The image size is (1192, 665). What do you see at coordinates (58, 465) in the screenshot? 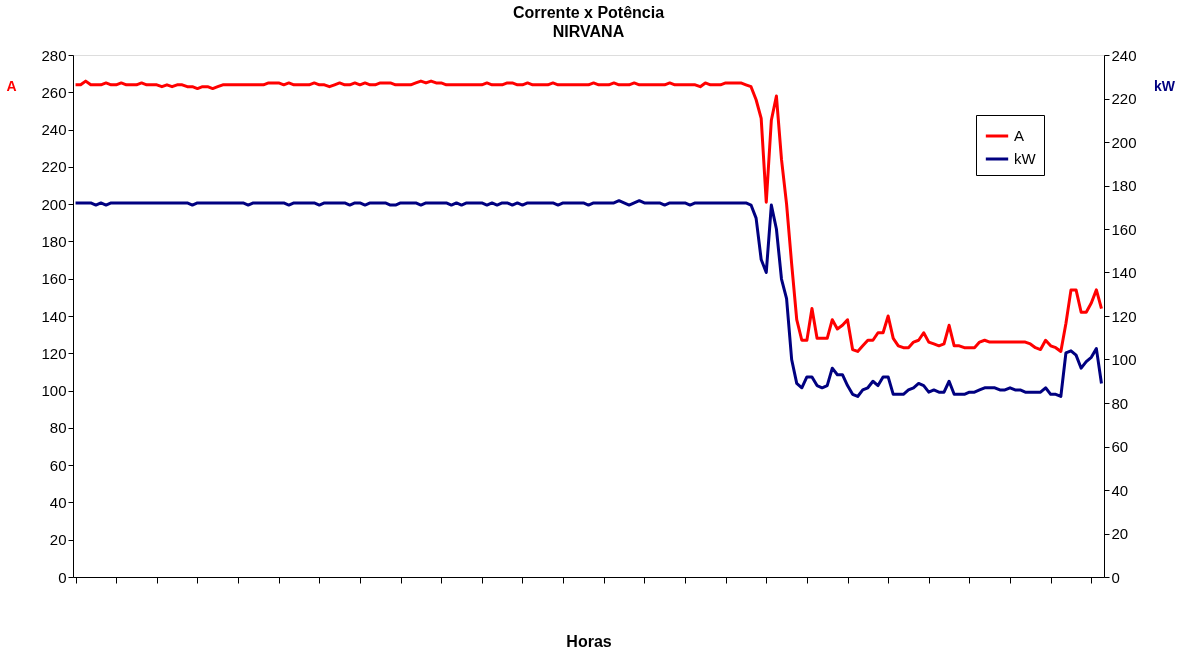
I see `y-tick-label: 60` at bounding box center [58, 465].